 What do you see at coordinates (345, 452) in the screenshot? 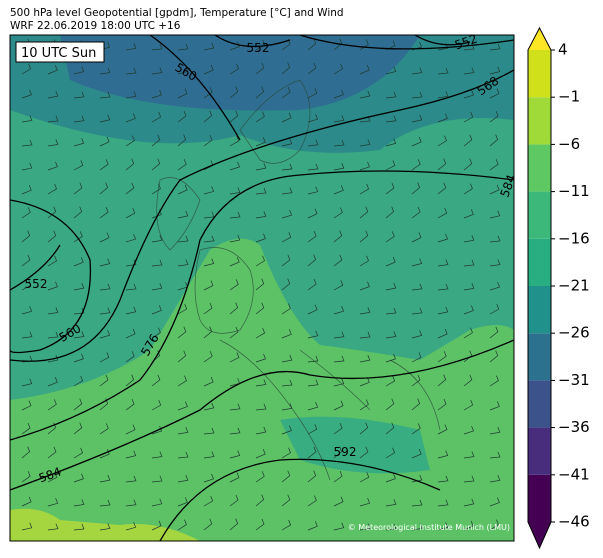
I see `contour-label: 592` at bounding box center [345, 452].